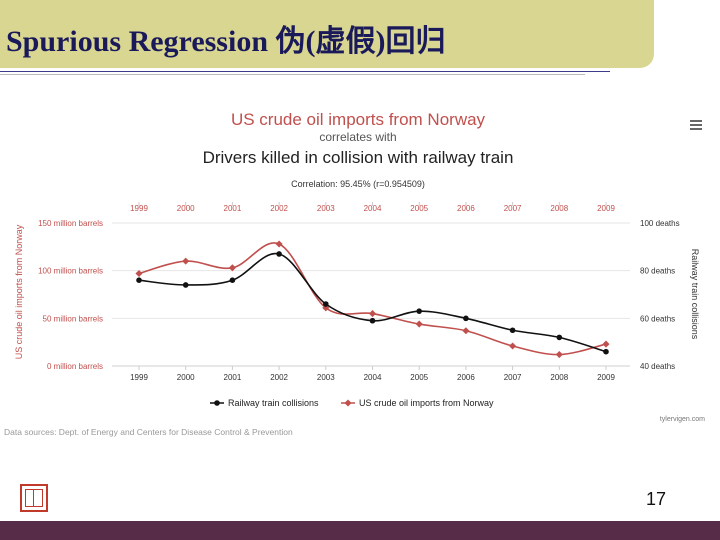 The image size is (720, 540). What do you see at coordinates (233, 377) in the screenshot?
I see `x-bottom-tick-label: 2001` at bounding box center [233, 377].